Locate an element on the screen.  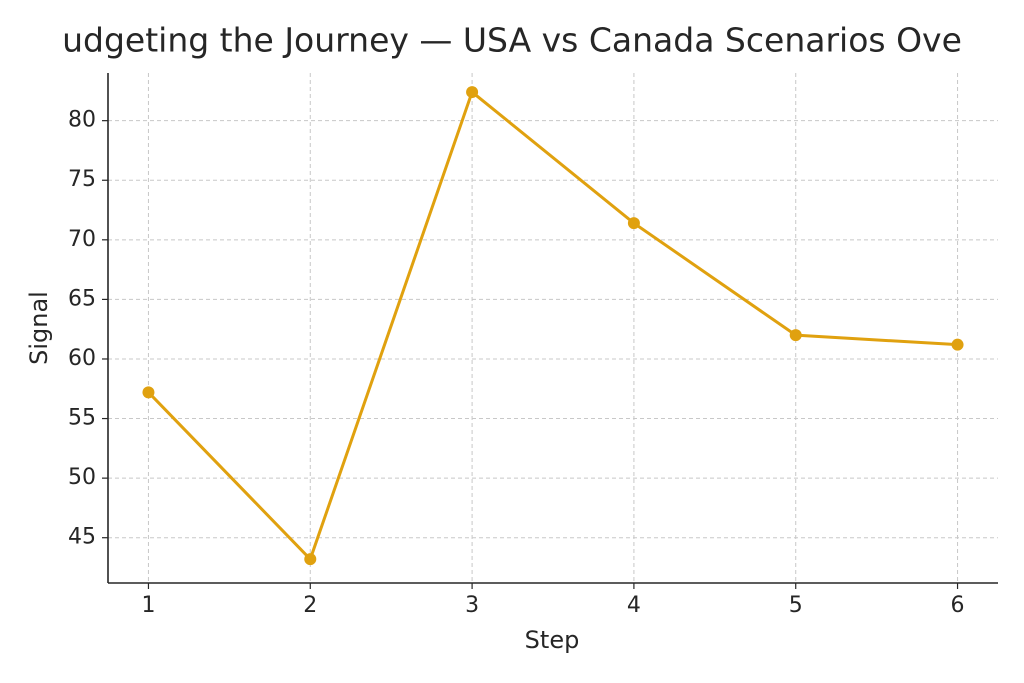
y-tick-label: 60 is located at coordinates (82, 358).